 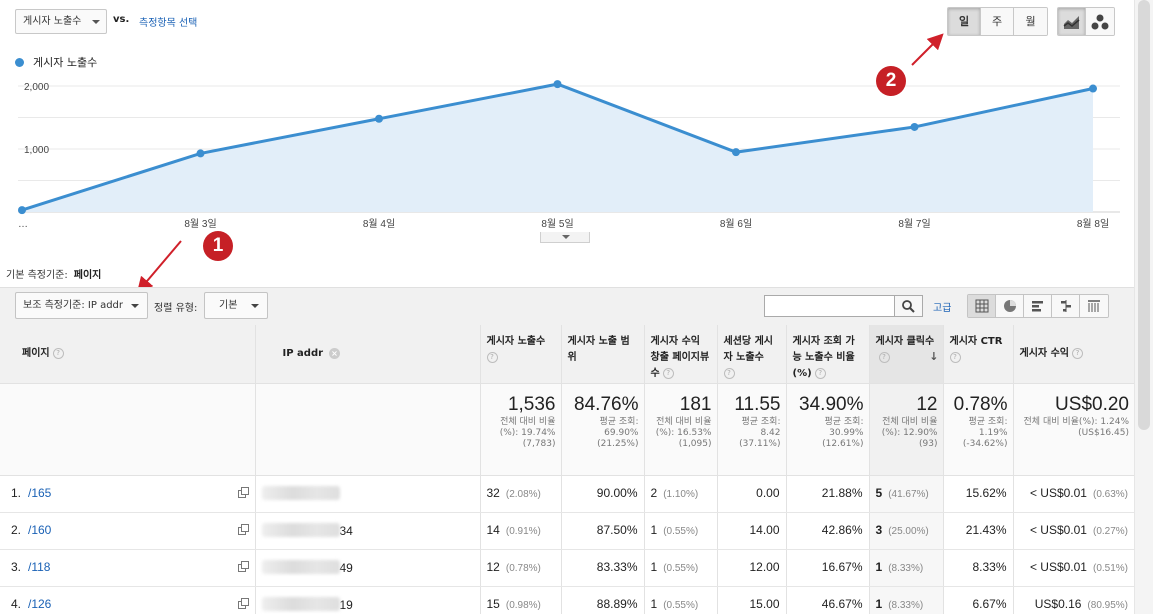 What do you see at coordinates (176, 308) in the screenshot?
I see `sort-type-label: 정렬 유형:` at bounding box center [176, 308].